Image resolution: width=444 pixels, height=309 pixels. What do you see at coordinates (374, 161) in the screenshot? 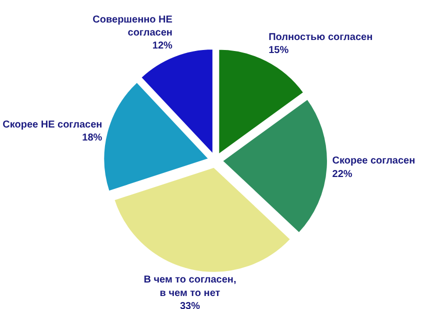
I see `slice-label: Скорее согласен` at bounding box center [374, 161].